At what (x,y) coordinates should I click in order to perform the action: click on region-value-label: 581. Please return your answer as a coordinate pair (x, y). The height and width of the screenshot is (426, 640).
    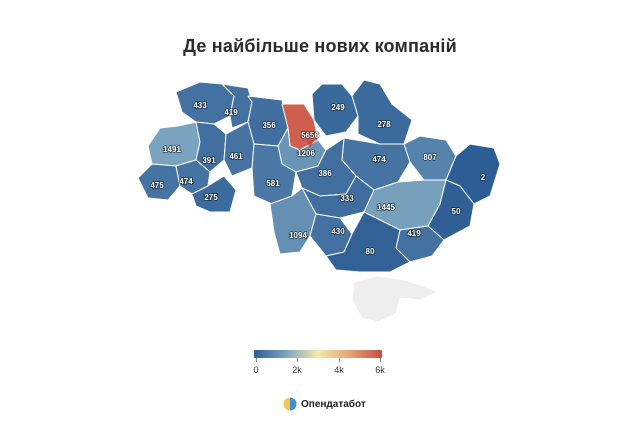
    Looking at the image, I should click on (273, 183).